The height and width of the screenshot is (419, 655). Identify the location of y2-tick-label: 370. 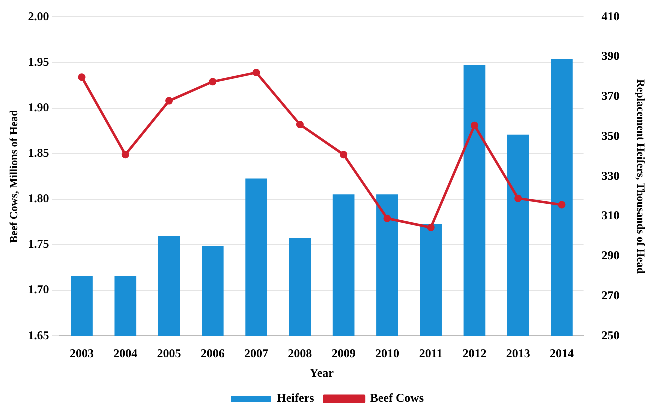
(611, 96).